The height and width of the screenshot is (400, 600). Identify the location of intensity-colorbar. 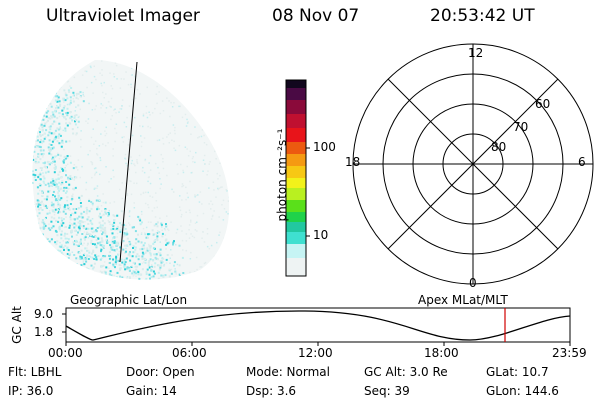
(297, 178).